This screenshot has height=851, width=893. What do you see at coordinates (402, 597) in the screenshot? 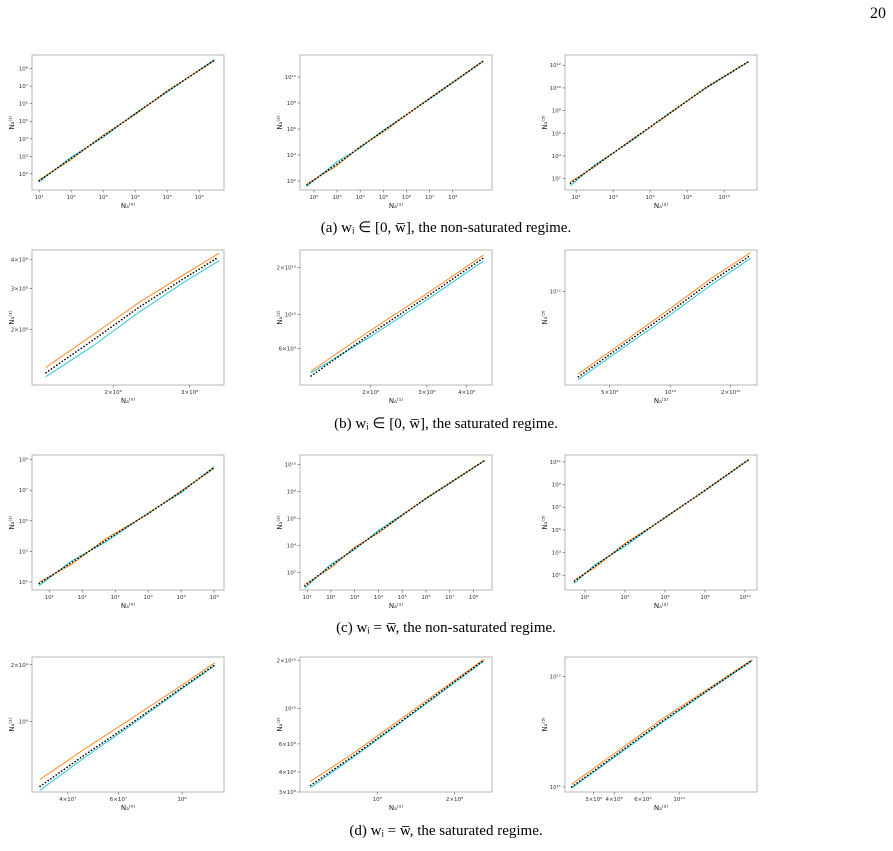
I see `x-tick-label: 10⁵` at bounding box center [402, 597].